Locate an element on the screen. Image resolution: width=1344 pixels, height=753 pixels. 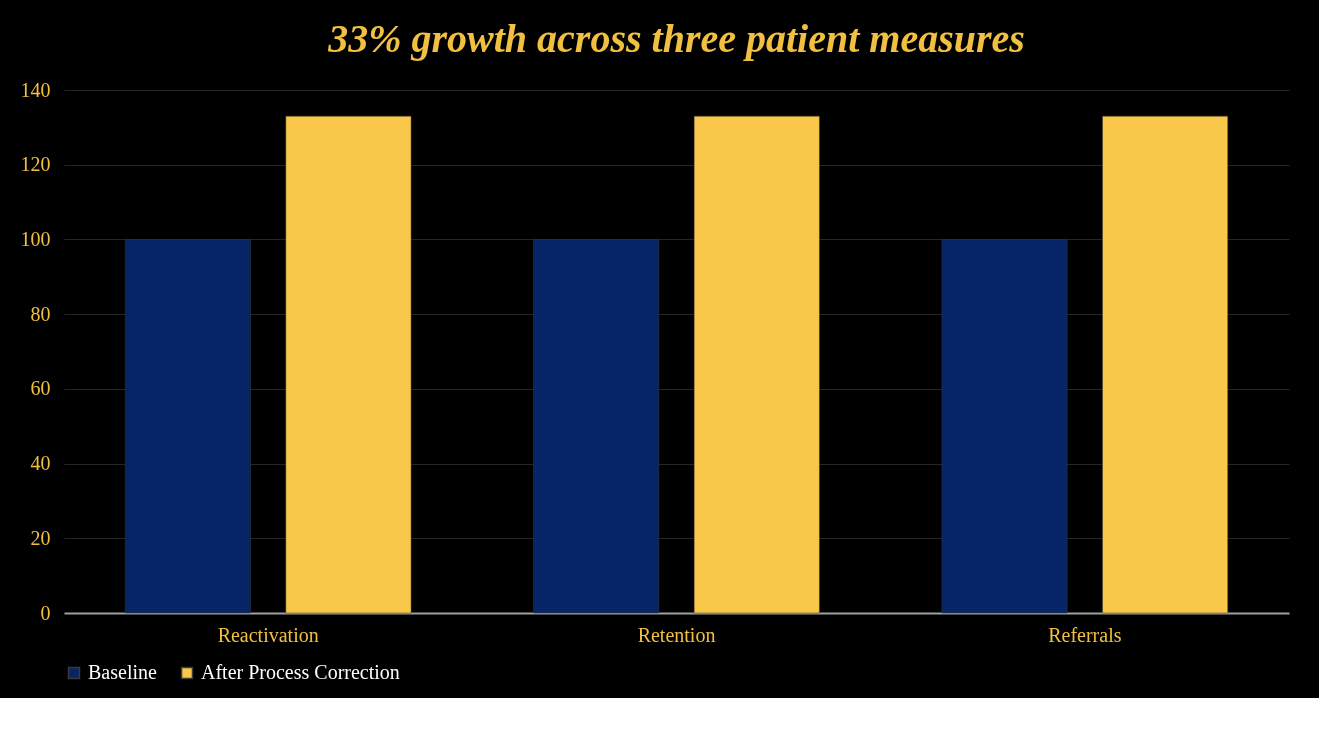
legend-label: Baseline is located at coordinates (122, 672).